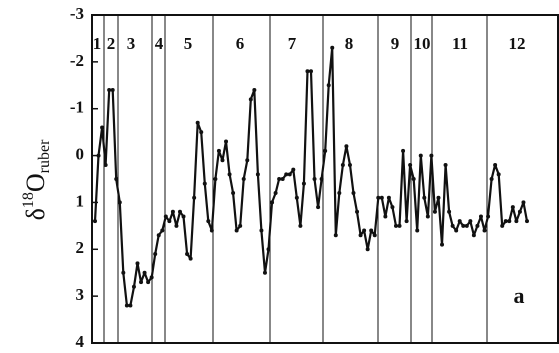 Image resolution: width=559 pixels, height=353 pixels. Describe the element at coordinates (77, 107) in the screenshot. I see `y-tick-label: -1` at that location.